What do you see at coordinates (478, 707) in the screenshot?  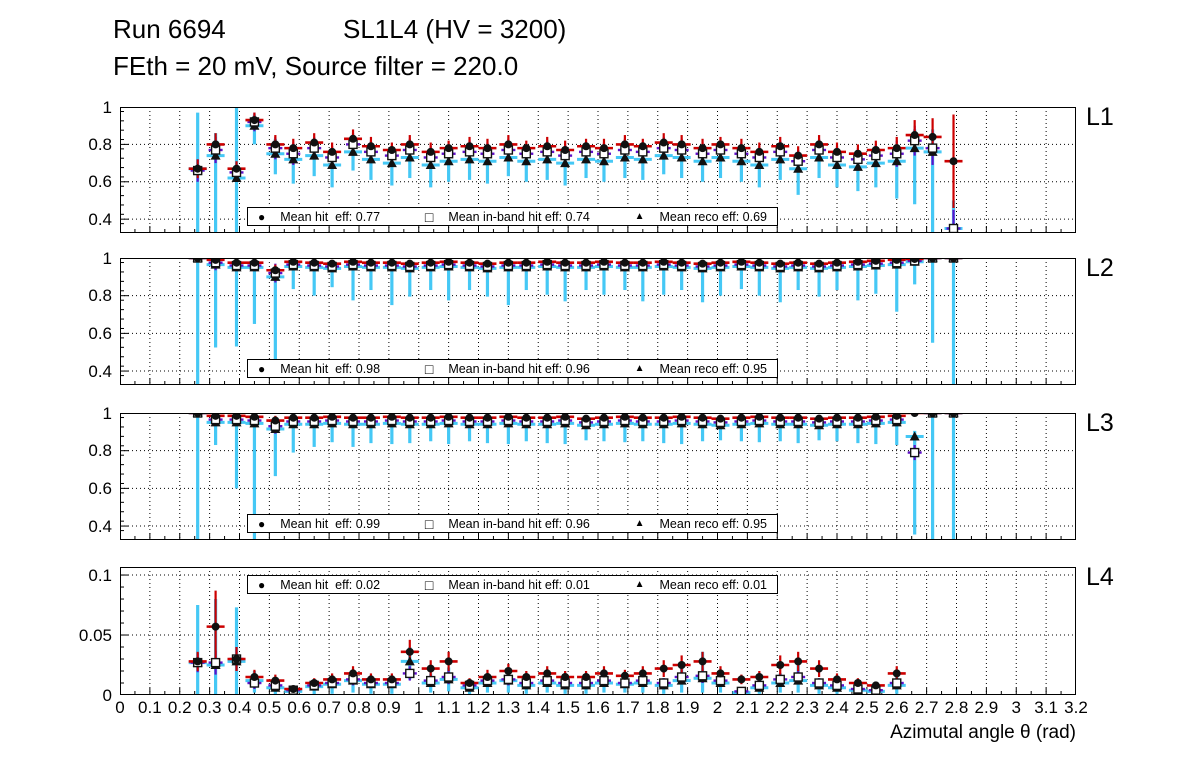 I see `x-tick-label: 1.2` at bounding box center [478, 707].